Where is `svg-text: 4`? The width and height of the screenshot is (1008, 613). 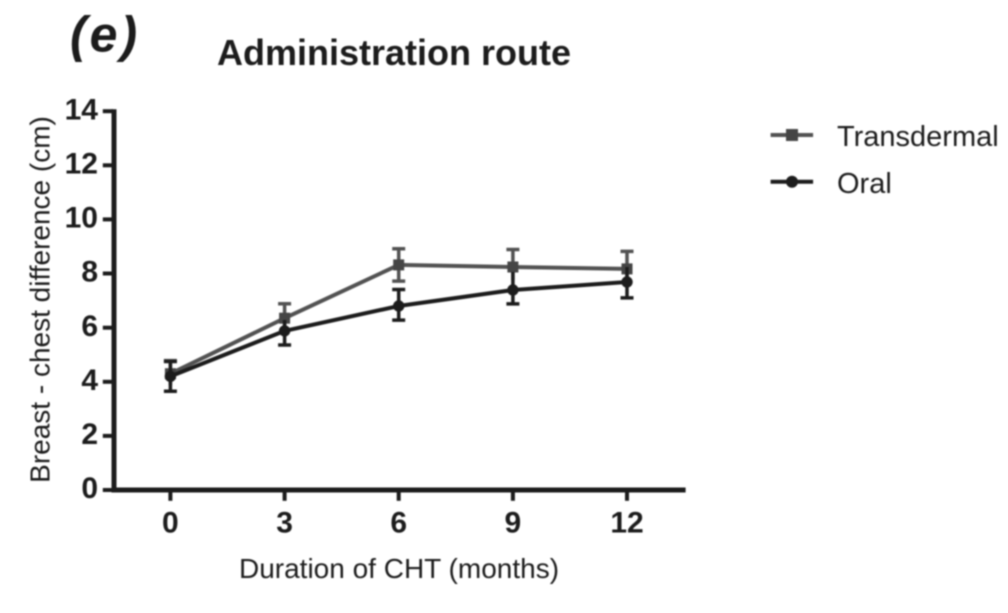 svg-text: 4 is located at coordinates (89, 380).